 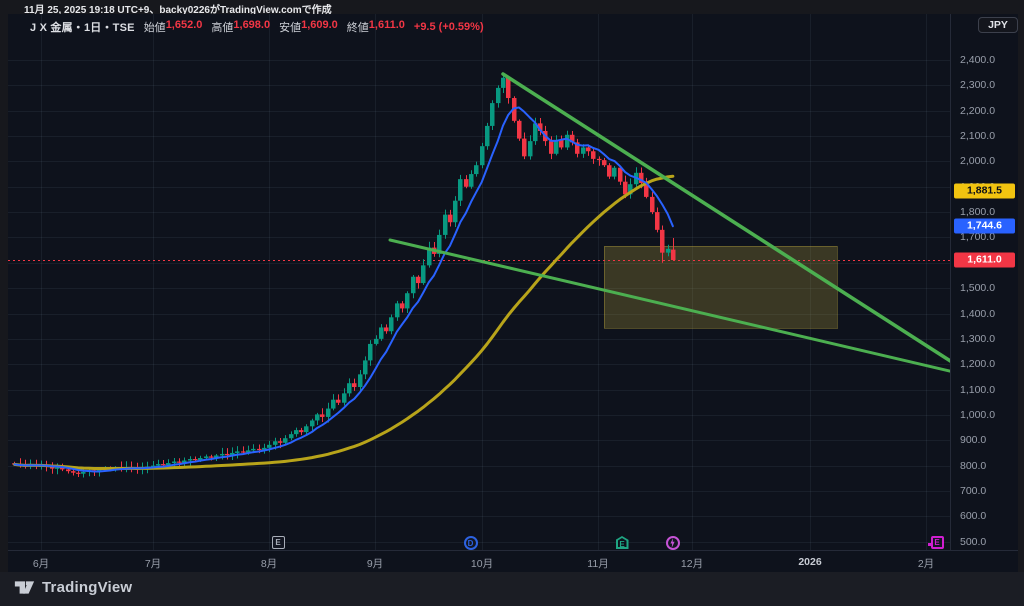 I want to click on time-axis-label: 11月, so click(x=598, y=564).